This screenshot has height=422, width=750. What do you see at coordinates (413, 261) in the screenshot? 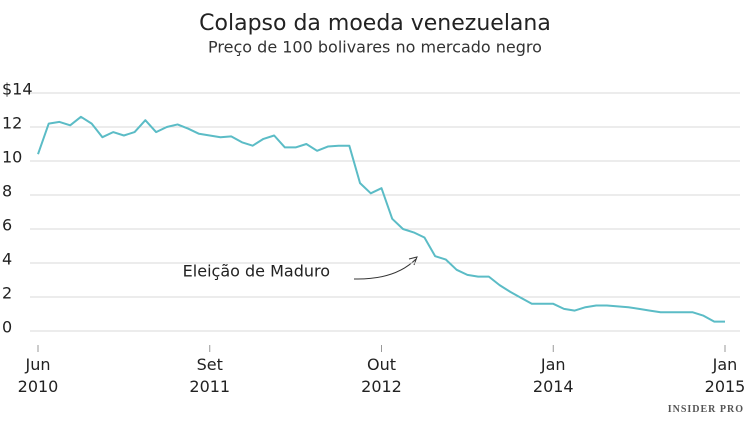
I see `arrow-head` at bounding box center [413, 261].